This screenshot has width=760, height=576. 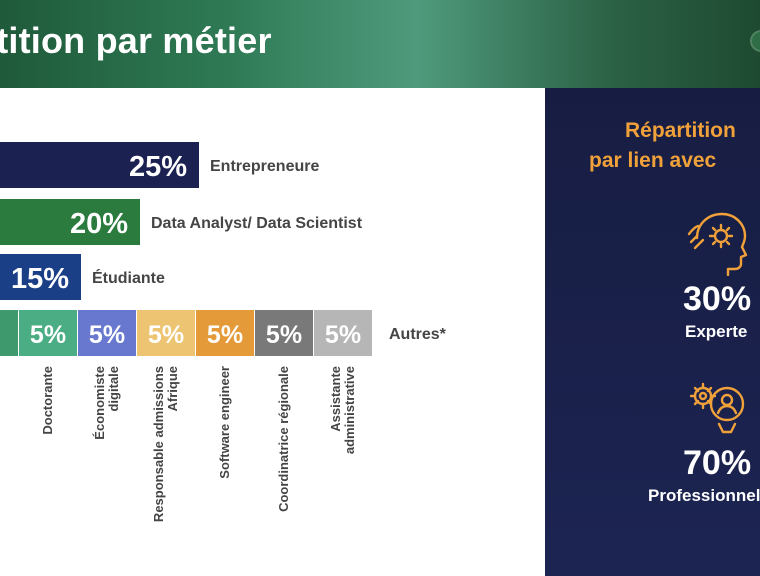 What do you see at coordinates (716, 331) in the screenshot?
I see `expert-label: Experte` at bounding box center [716, 331].